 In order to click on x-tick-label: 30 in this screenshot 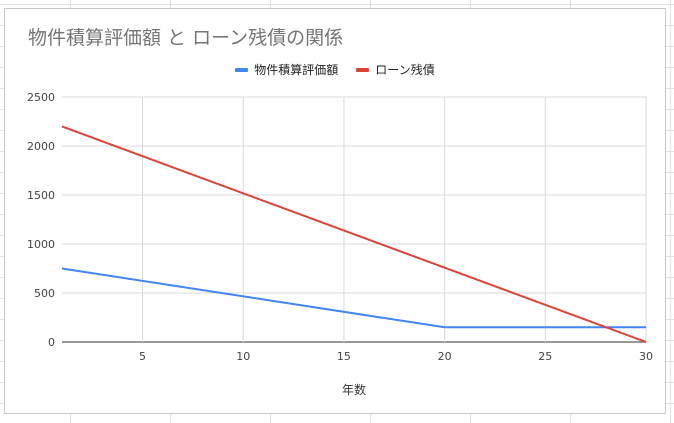, I will do `click(646, 356)`.